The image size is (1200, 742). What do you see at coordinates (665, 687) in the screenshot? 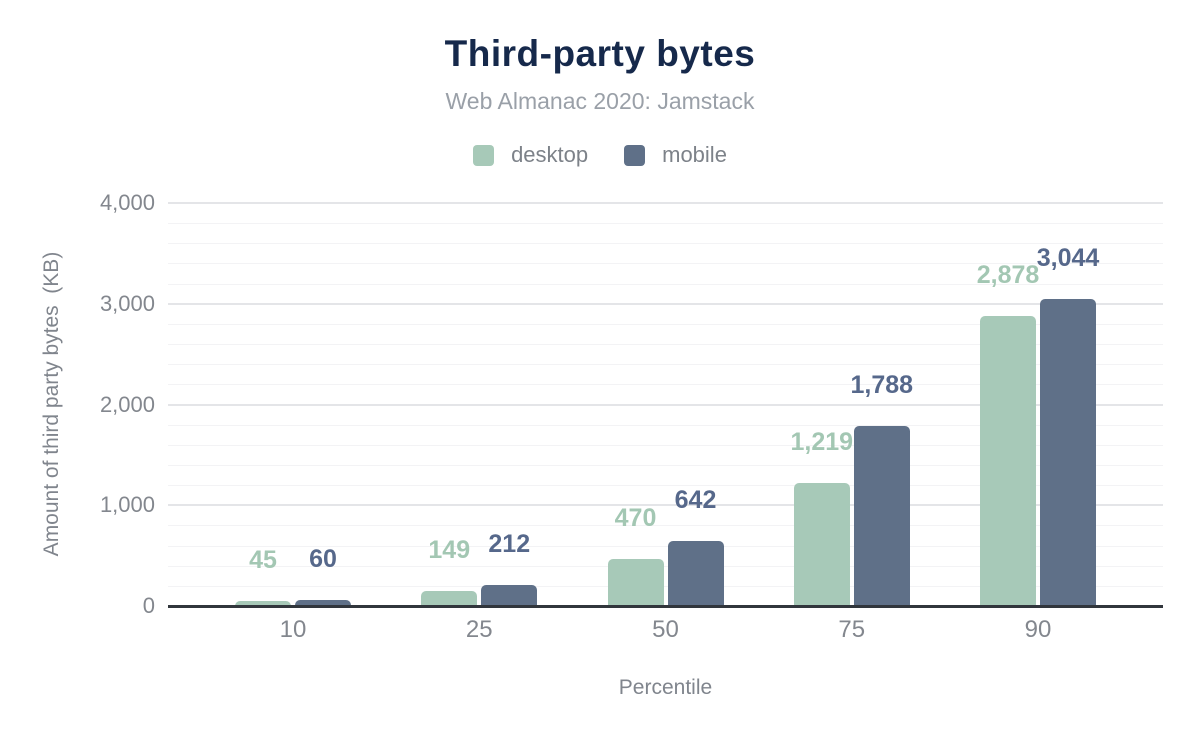
I see `x-axis-title: Percentile` at bounding box center [665, 687].